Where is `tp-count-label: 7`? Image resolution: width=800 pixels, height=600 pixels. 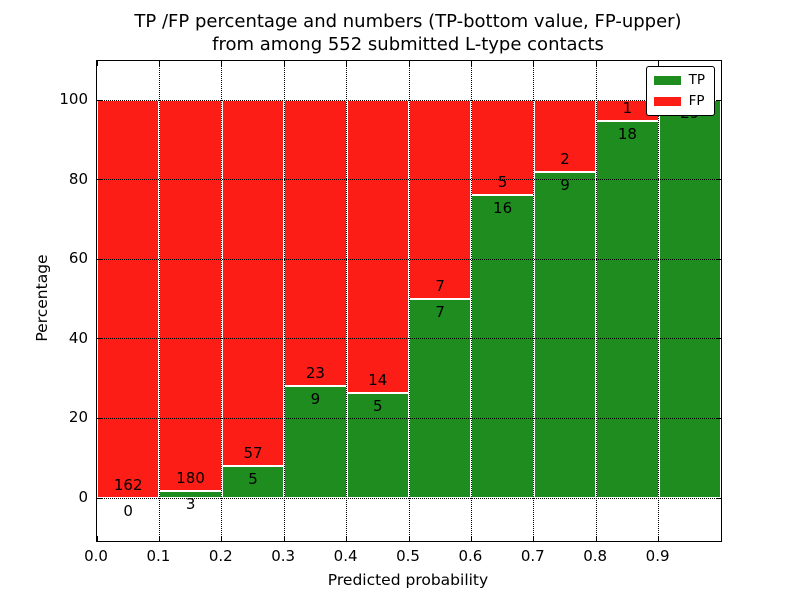 tp-count-label: 7 is located at coordinates (440, 312).